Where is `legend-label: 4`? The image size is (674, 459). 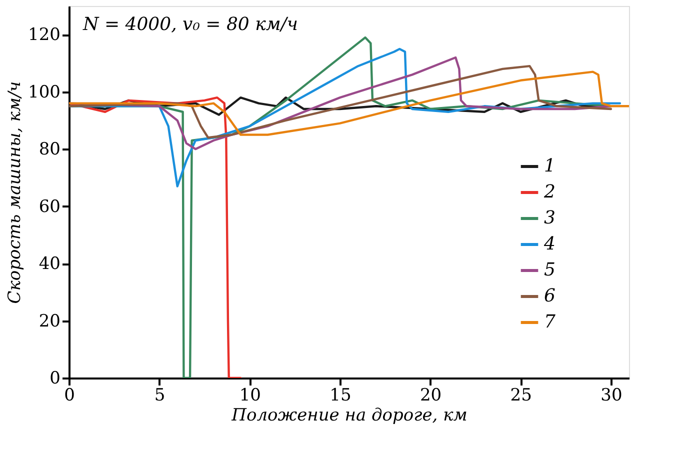 legend-label: 4 is located at coordinates (549, 244).